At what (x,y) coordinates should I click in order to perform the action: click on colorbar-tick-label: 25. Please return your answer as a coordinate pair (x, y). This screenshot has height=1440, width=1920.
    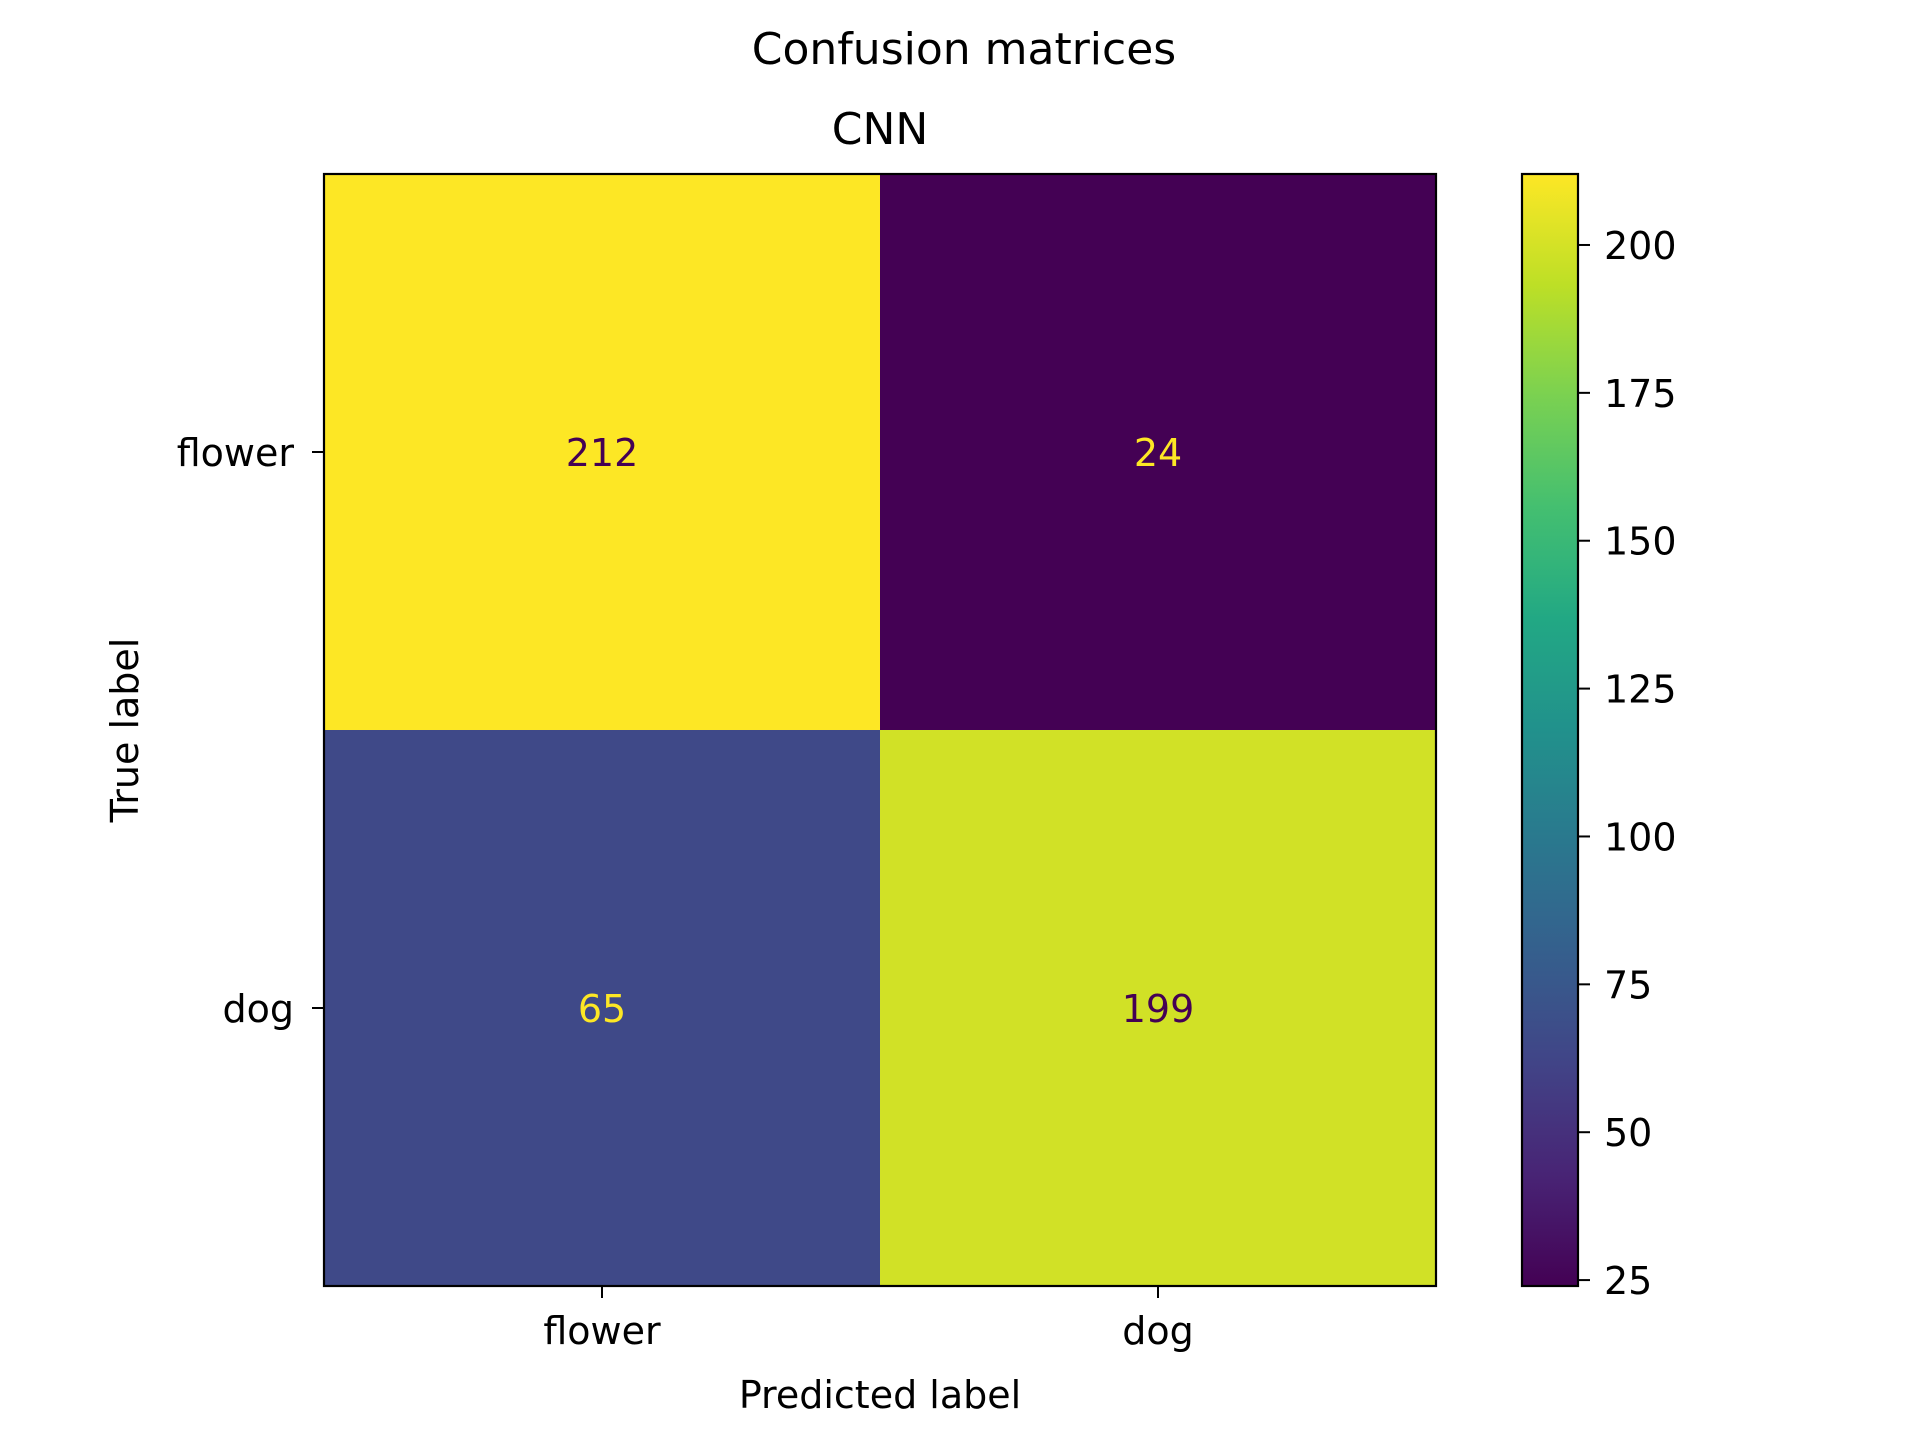
    Looking at the image, I should click on (1628, 1281).